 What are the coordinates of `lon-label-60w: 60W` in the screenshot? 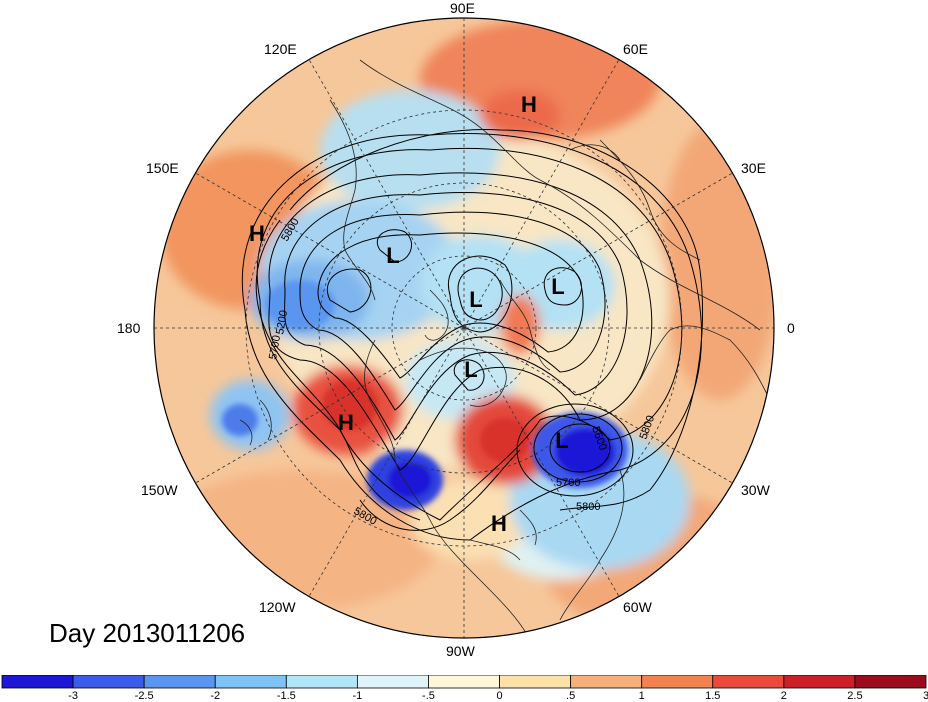 It's located at (637, 607).